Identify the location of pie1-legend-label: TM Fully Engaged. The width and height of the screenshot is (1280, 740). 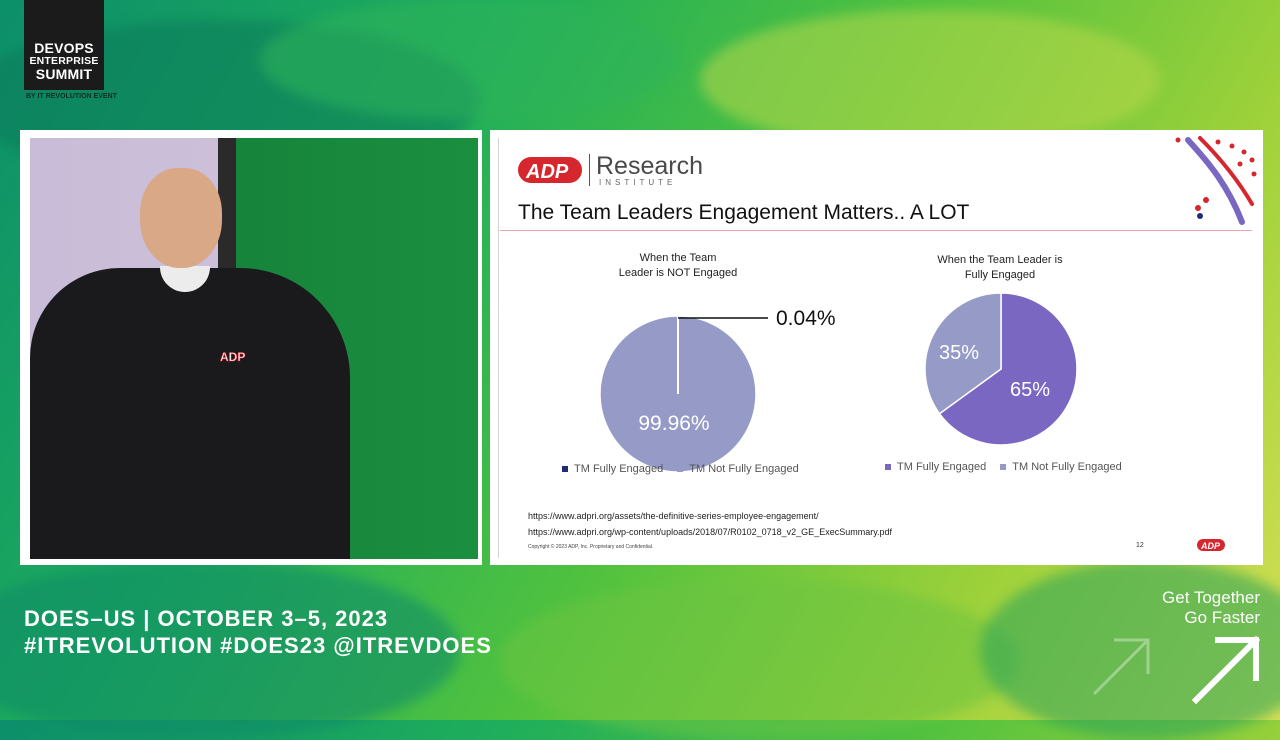
(618, 469).